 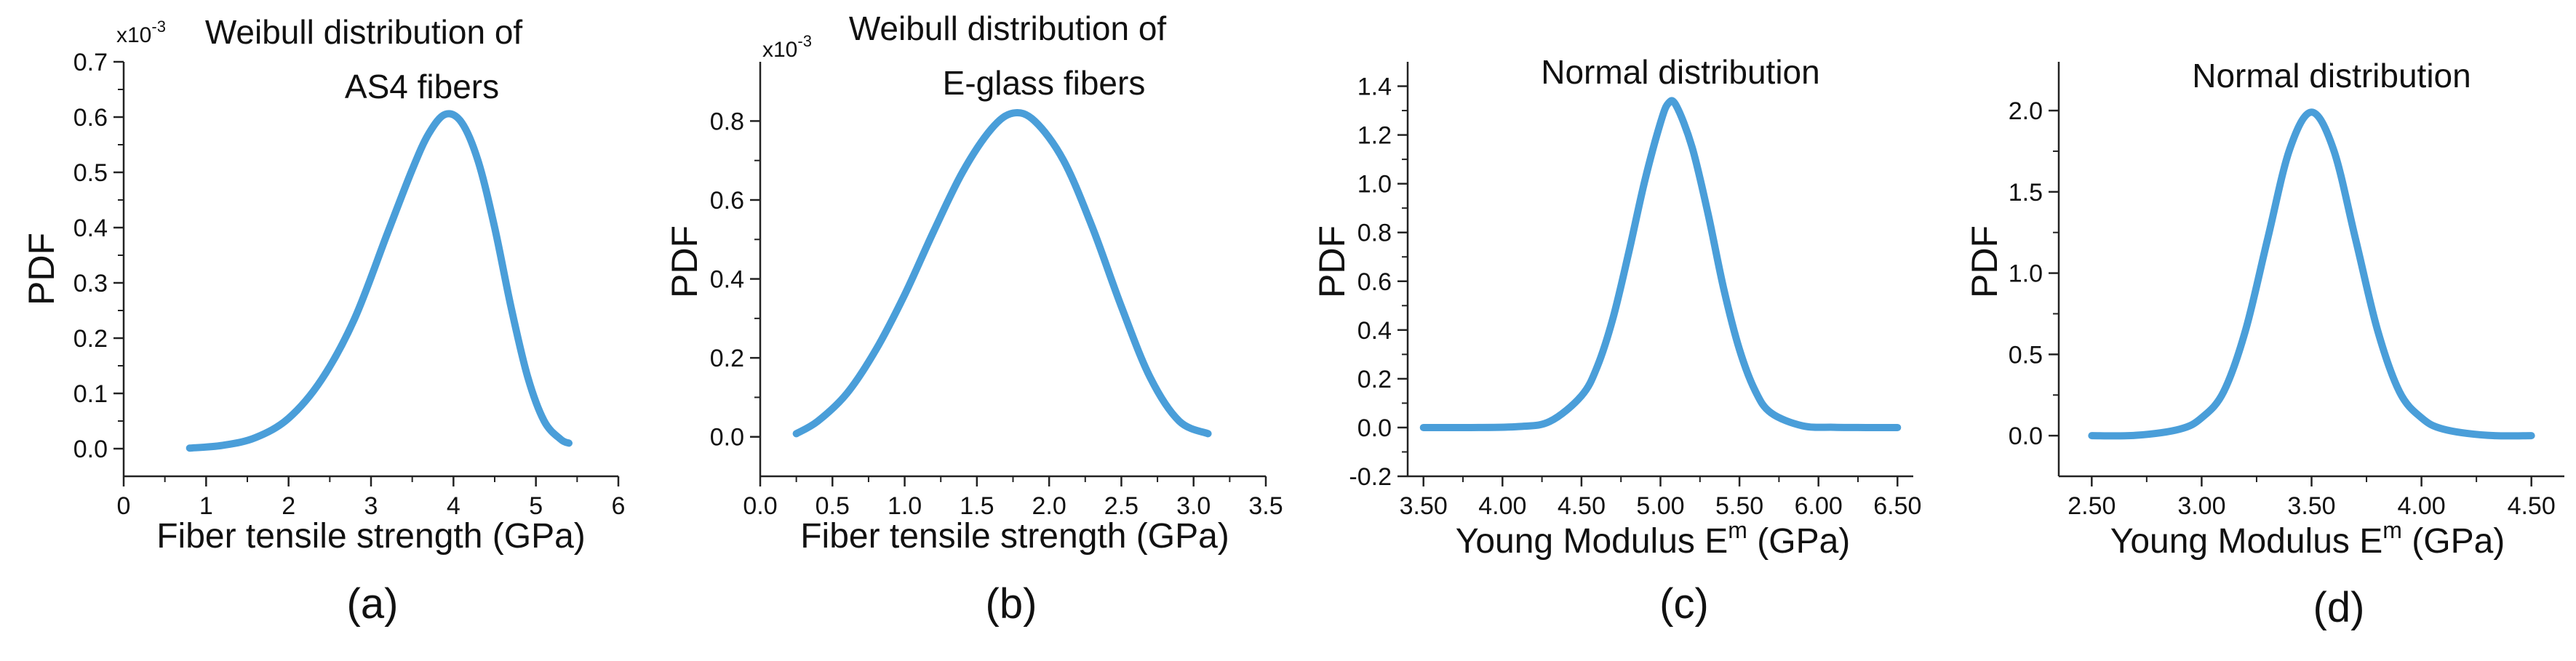 What do you see at coordinates (2026, 193) in the screenshot?
I see `y-tick-label: 1.5` at bounding box center [2026, 193].